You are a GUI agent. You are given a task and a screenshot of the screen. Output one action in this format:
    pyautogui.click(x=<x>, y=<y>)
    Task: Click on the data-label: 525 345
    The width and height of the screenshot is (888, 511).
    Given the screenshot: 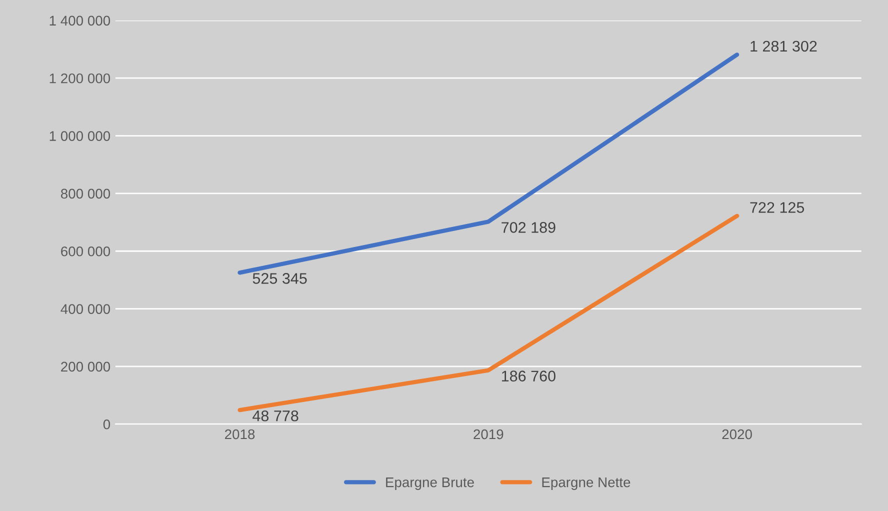 What is the action you would take?
    pyautogui.click(x=279, y=278)
    